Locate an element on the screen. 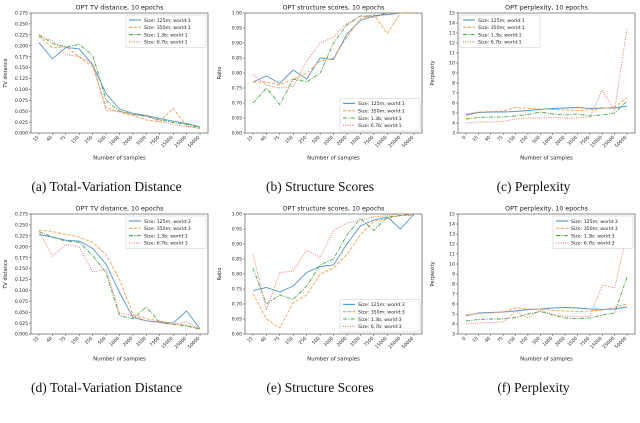 The height and width of the screenshot is (423, 640). subplot-e-caption: (e) Structure Scores is located at coordinates (320, 387).